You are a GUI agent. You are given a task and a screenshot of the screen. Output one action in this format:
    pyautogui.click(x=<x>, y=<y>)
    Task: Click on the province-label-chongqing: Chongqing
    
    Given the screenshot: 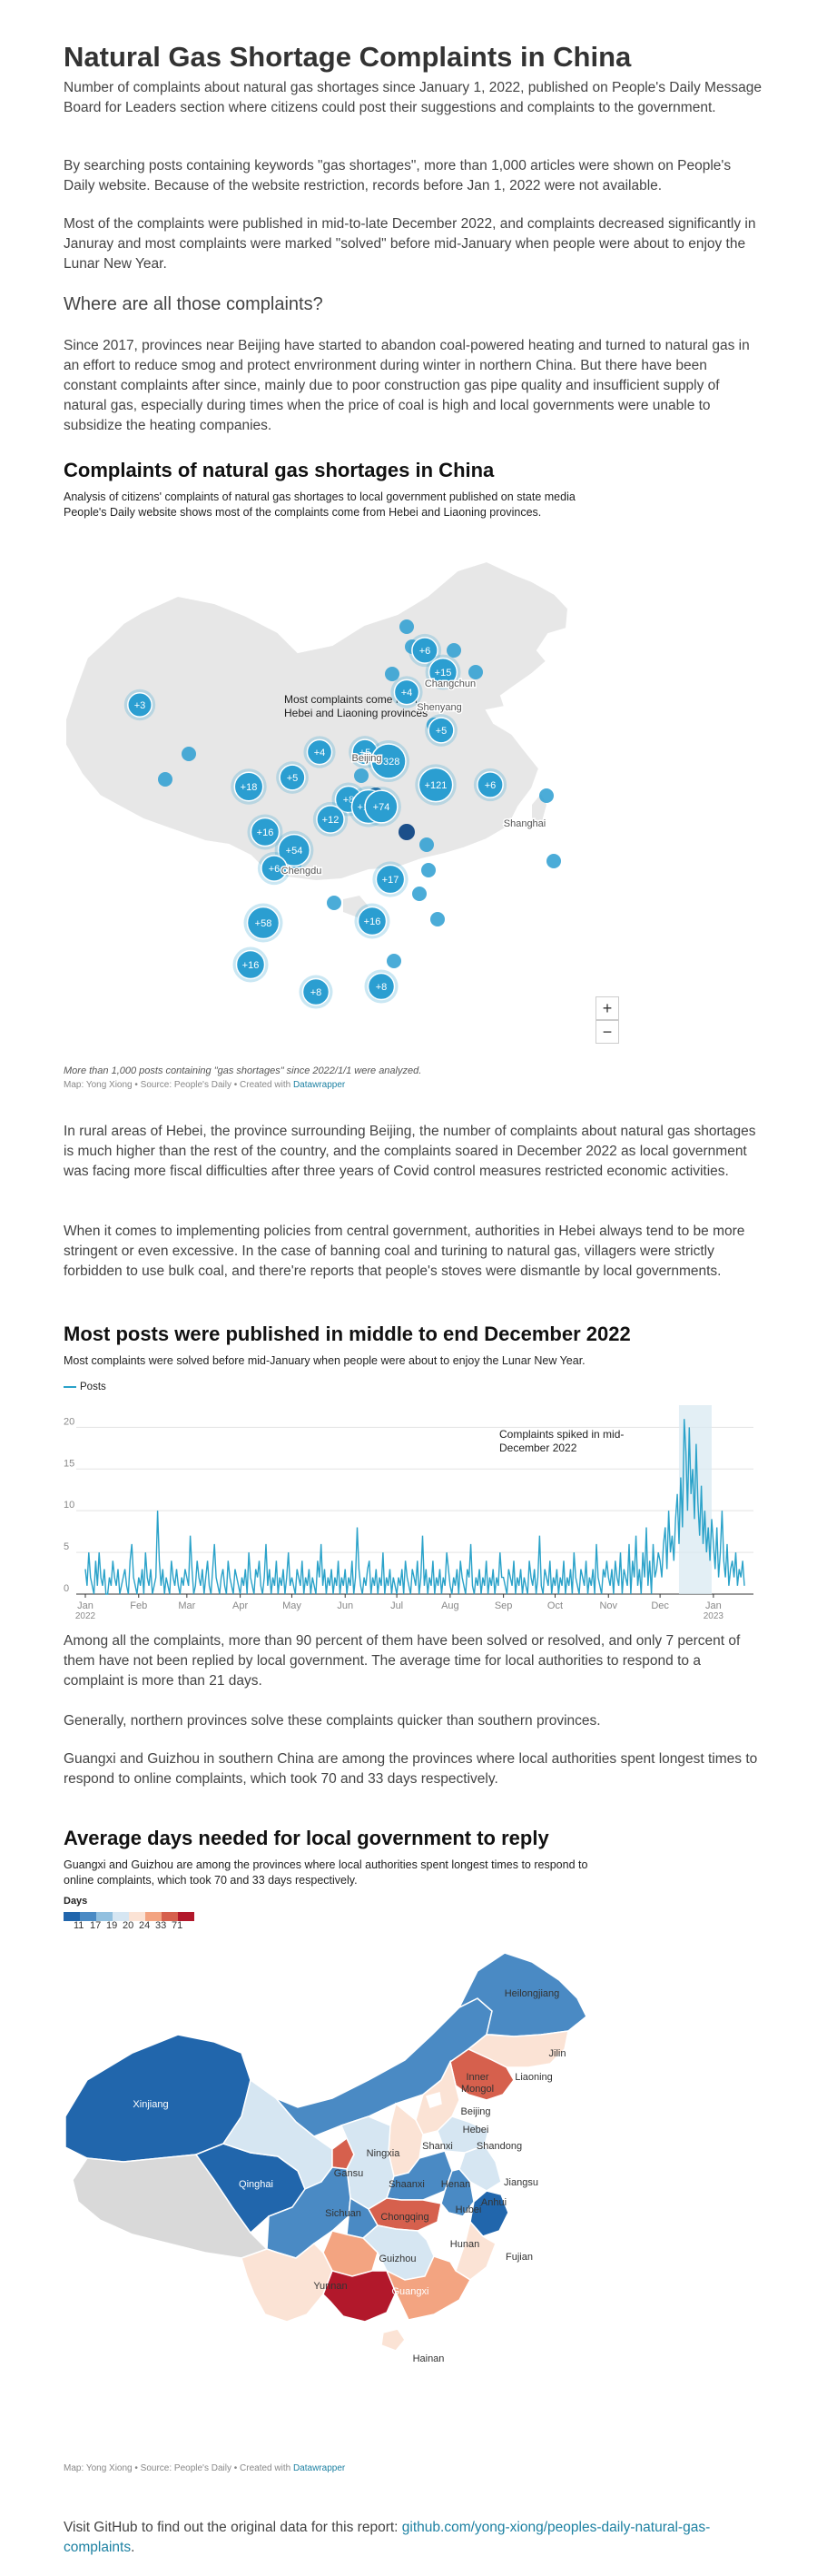 What is the action you would take?
    pyautogui.click(x=404, y=2217)
    